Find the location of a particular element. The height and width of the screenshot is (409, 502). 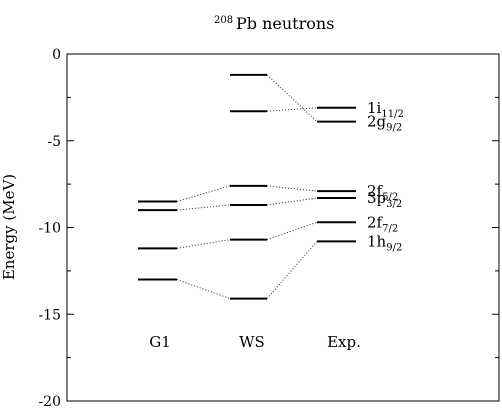

column-label: G1 is located at coordinates (160, 342).